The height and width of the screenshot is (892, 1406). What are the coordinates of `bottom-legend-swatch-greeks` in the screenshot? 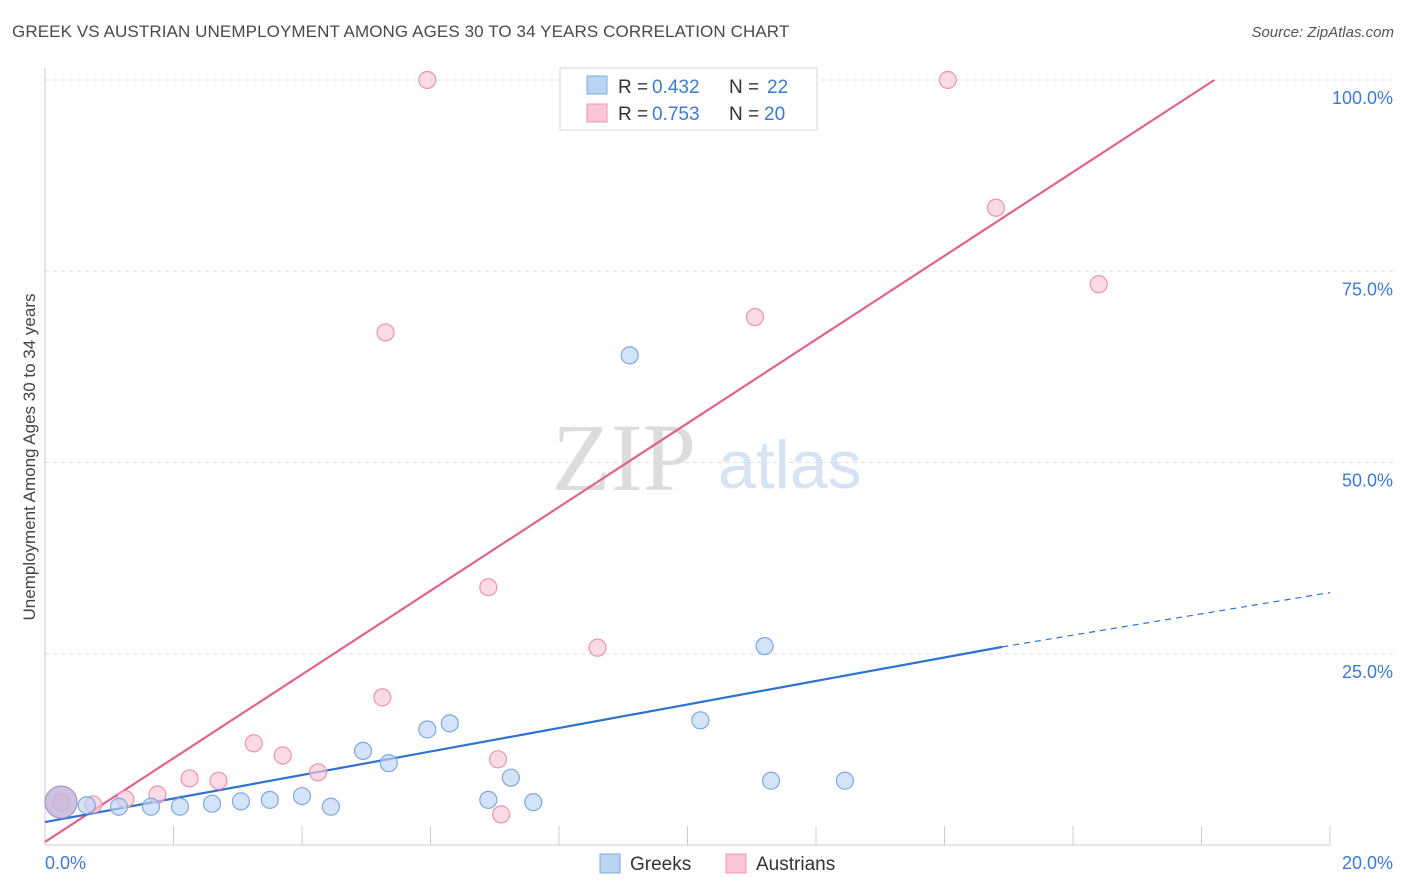 It's located at (610, 863).